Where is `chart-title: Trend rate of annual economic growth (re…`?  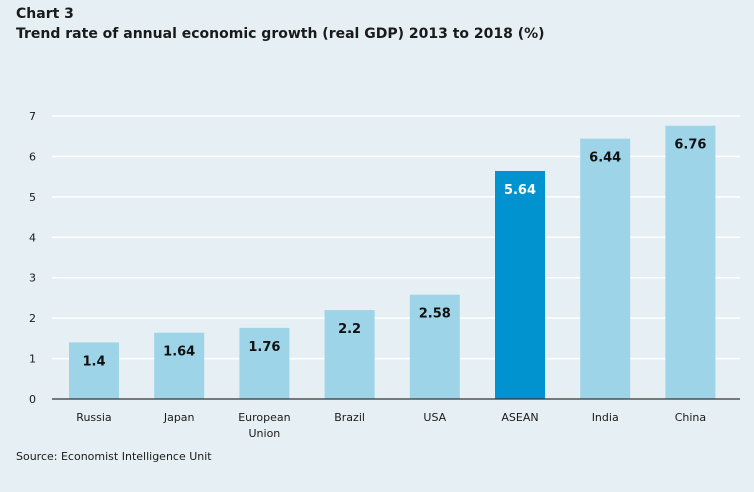 chart-title: Trend rate of annual economic growth (re… is located at coordinates (280, 34).